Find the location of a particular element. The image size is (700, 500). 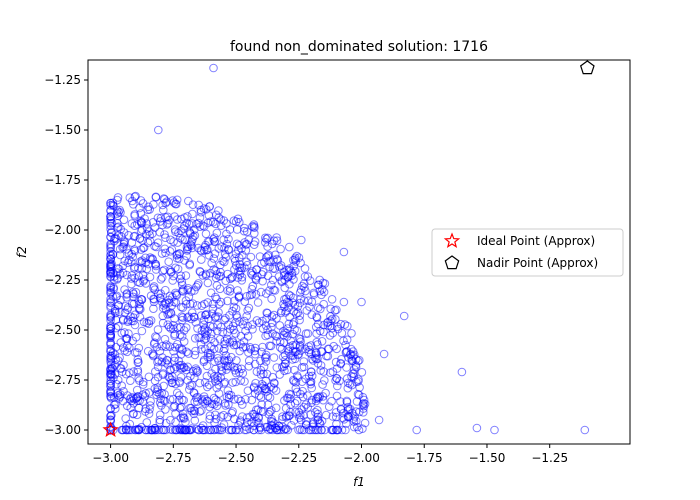

x-tick-label: −2.50 is located at coordinates (236, 458).